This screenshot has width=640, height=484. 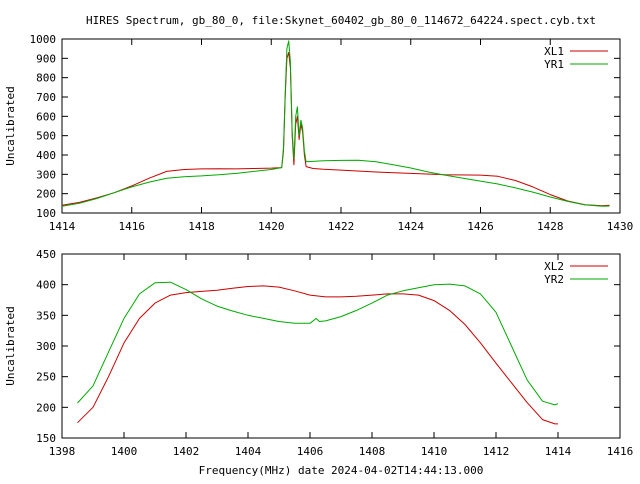 What do you see at coordinates (434, 451) in the screenshot?
I see `x-tick-label: 1410` at bounding box center [434, 451].